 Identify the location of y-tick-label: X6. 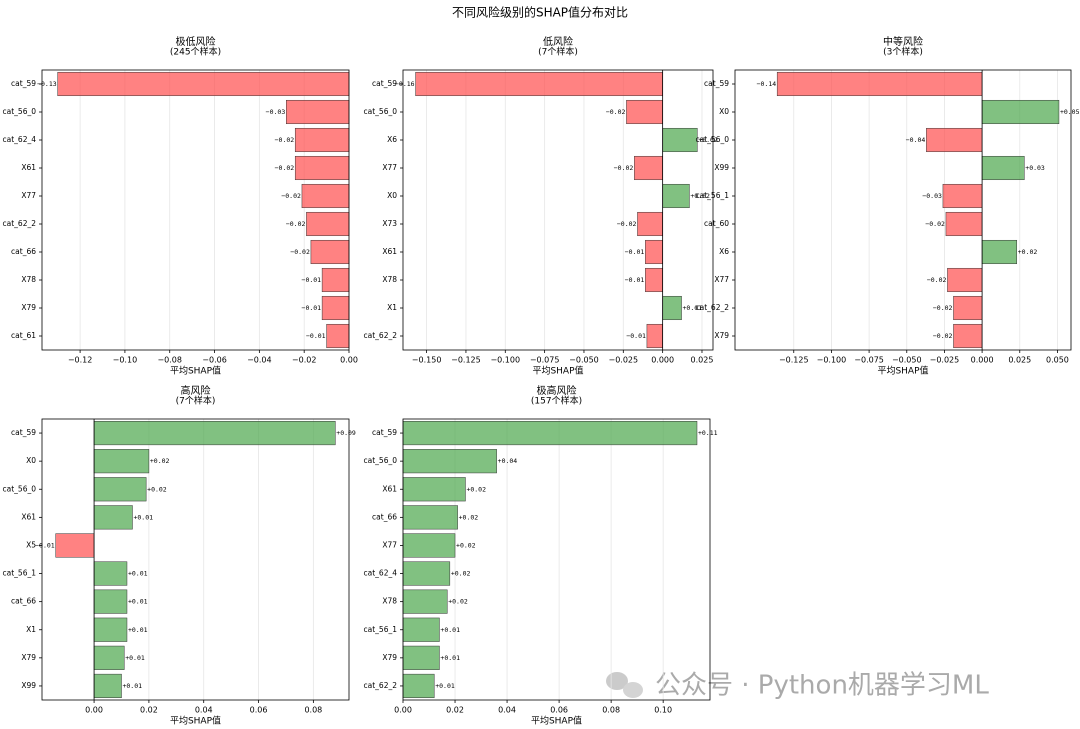
(392, 139).